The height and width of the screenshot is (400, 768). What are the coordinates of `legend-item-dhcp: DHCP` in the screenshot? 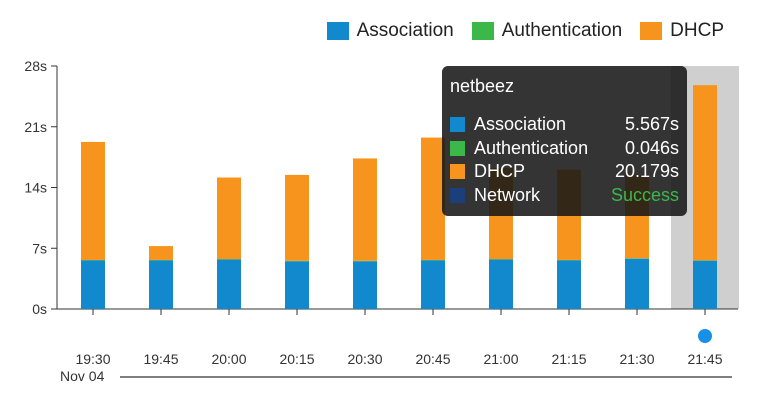 It's located at (682, 31).